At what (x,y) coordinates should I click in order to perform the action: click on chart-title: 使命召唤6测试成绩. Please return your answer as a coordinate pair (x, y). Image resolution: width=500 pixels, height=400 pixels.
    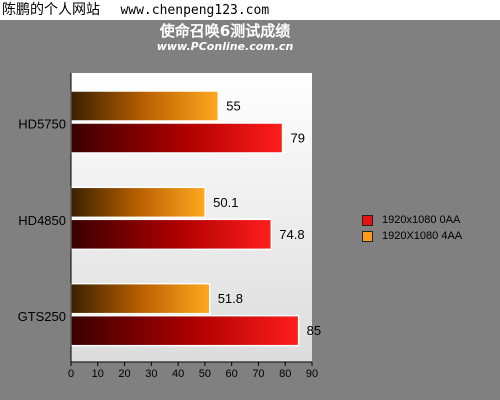
    Looking at the image, I should click on (225, 31).